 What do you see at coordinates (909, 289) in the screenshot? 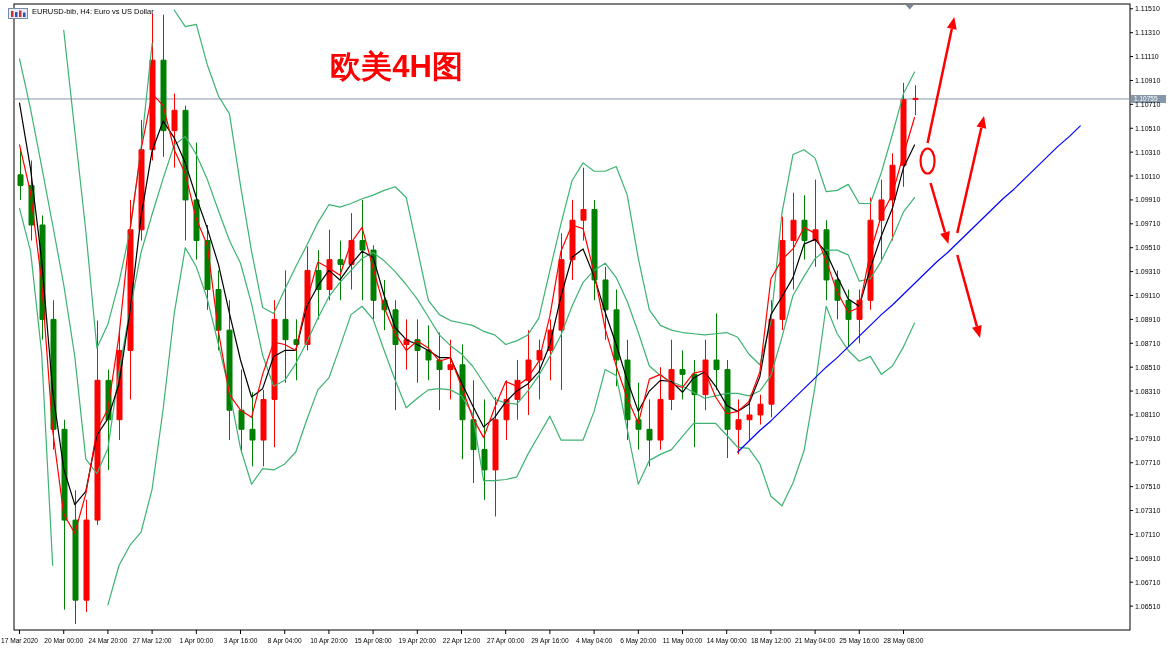
I see `line-series` at bounding box center [909, 289].